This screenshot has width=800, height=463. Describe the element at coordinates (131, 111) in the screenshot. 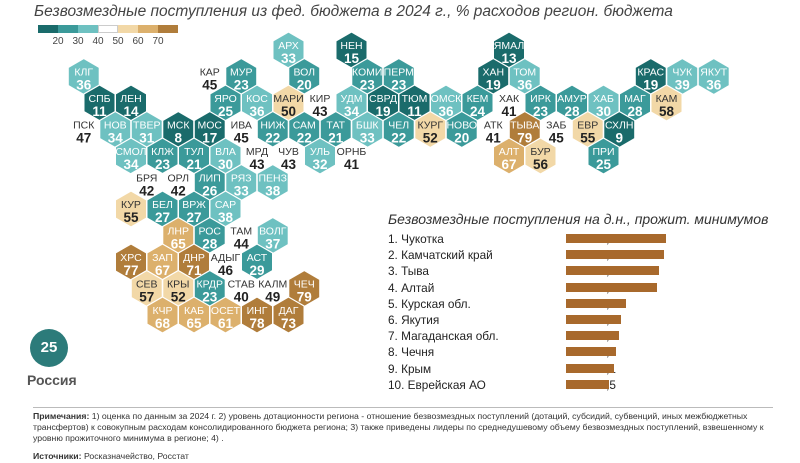

I see `hex-region-value: 14` at that location.